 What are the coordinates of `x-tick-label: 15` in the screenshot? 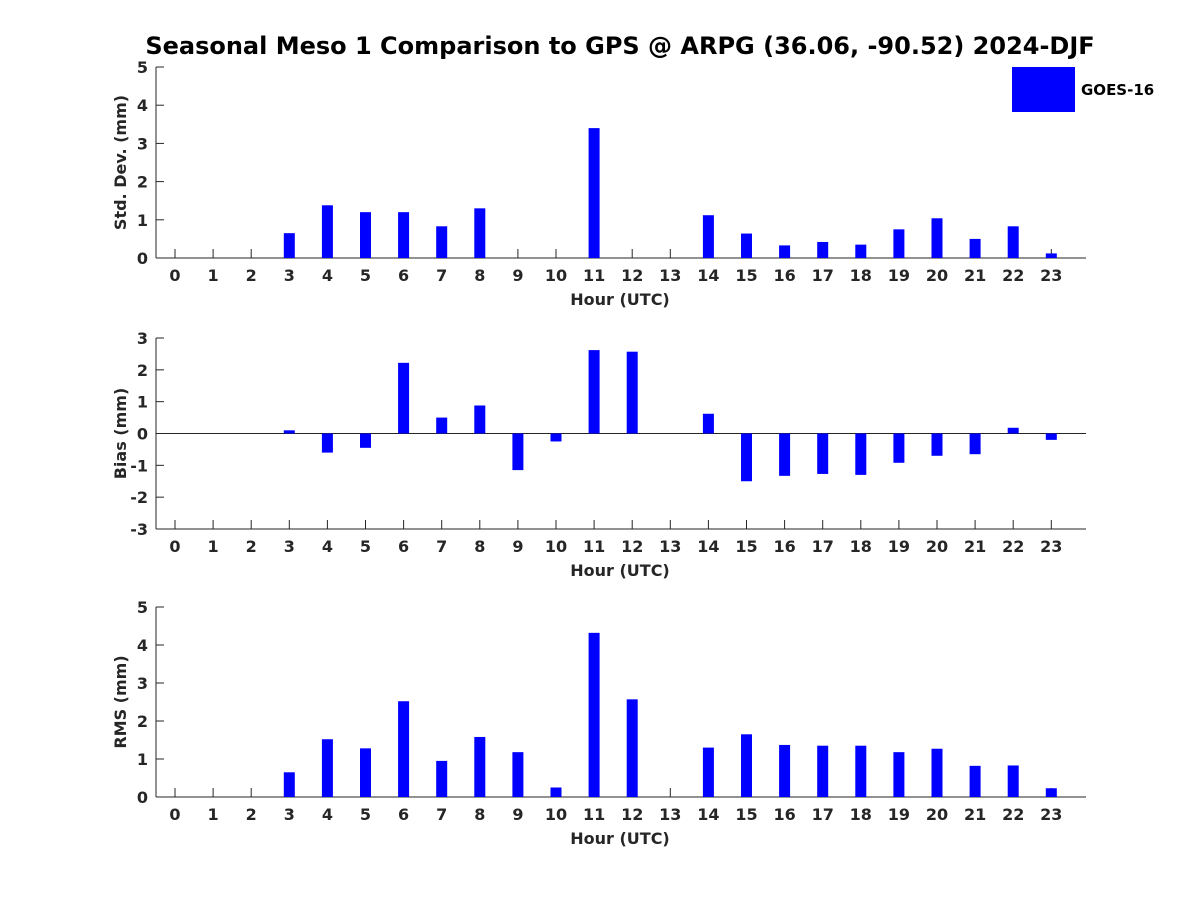 It's located at (746, 546).